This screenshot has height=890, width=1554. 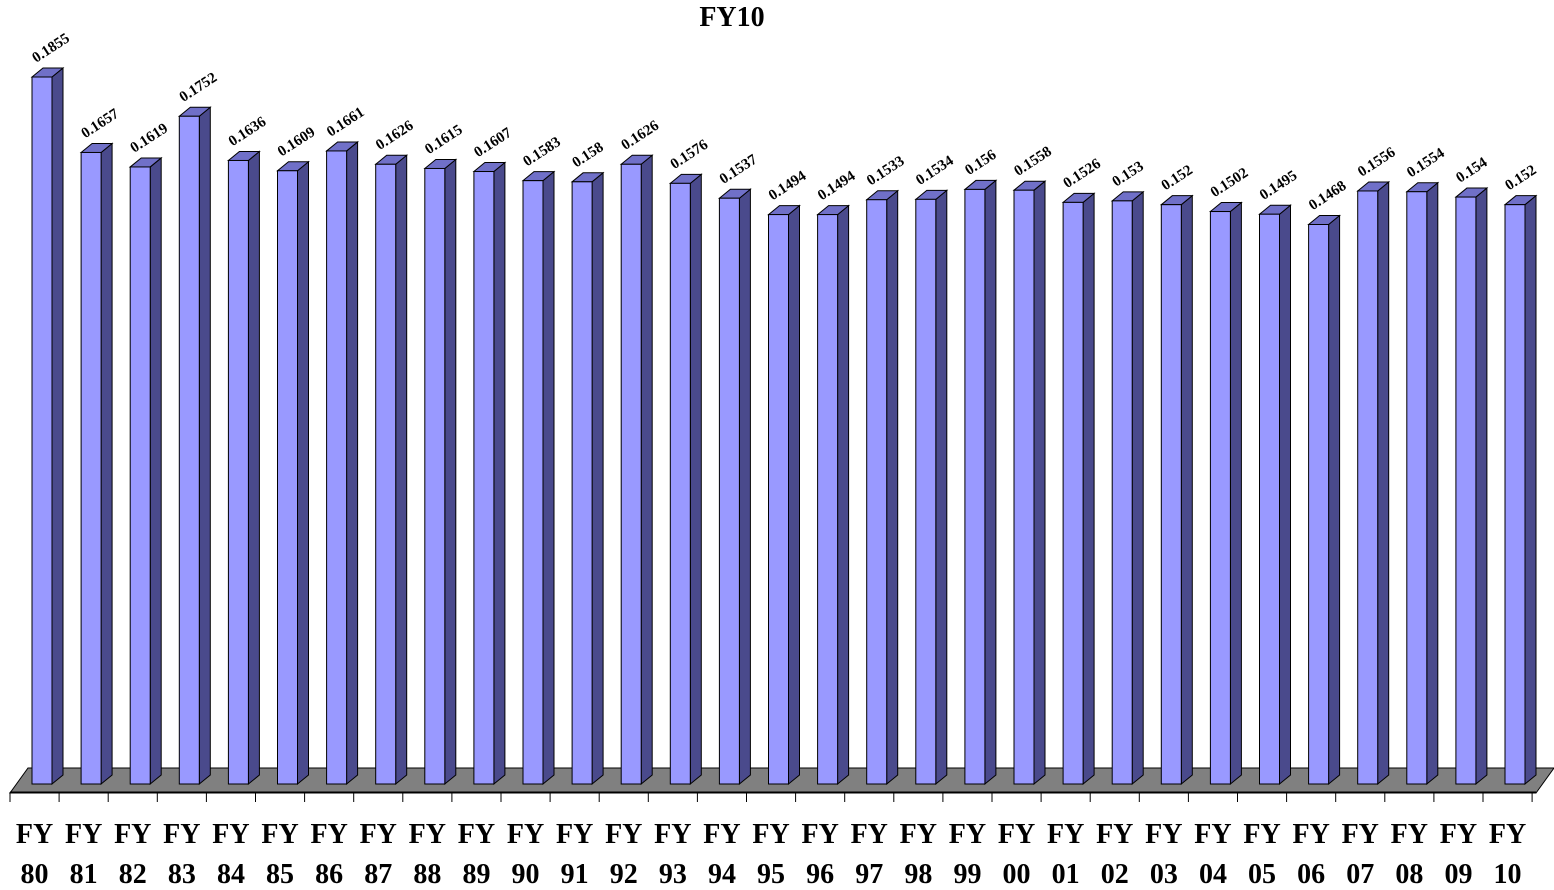 I want to click on data-label: 0.1657, so click(x=101, y=124).